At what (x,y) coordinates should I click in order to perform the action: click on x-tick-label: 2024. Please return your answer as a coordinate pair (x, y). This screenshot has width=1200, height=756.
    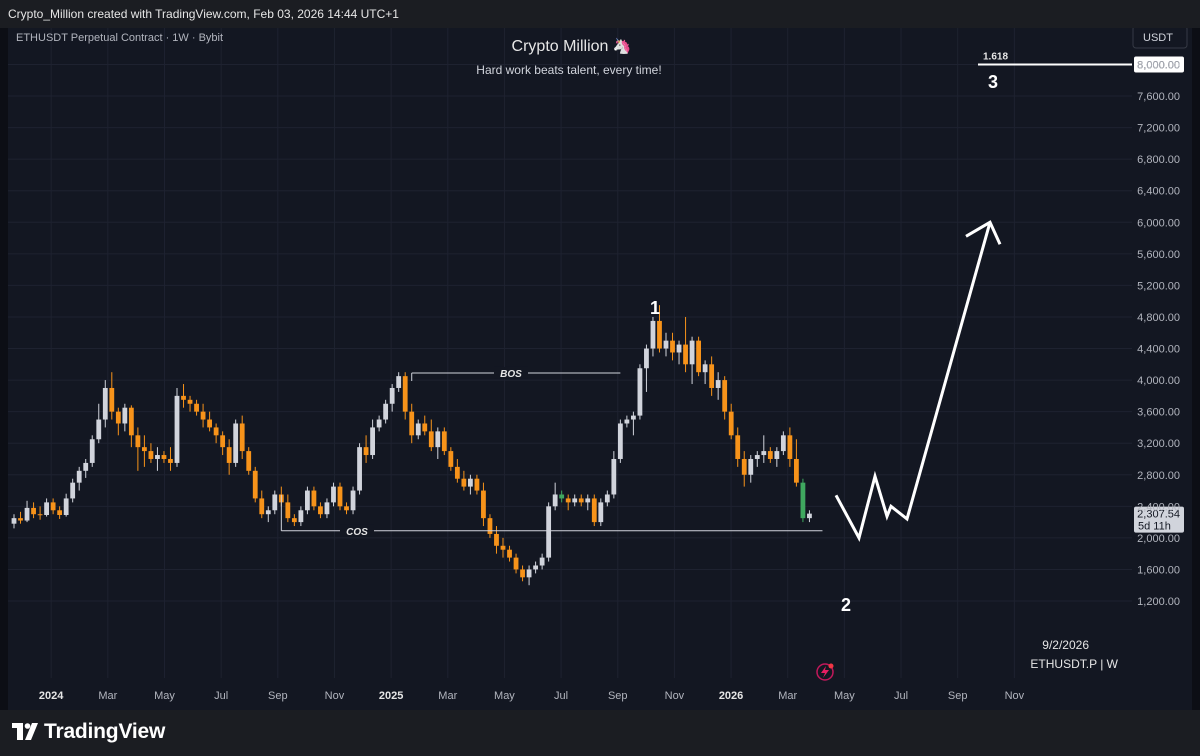
    Looking at the image, I should click on (51, 696).